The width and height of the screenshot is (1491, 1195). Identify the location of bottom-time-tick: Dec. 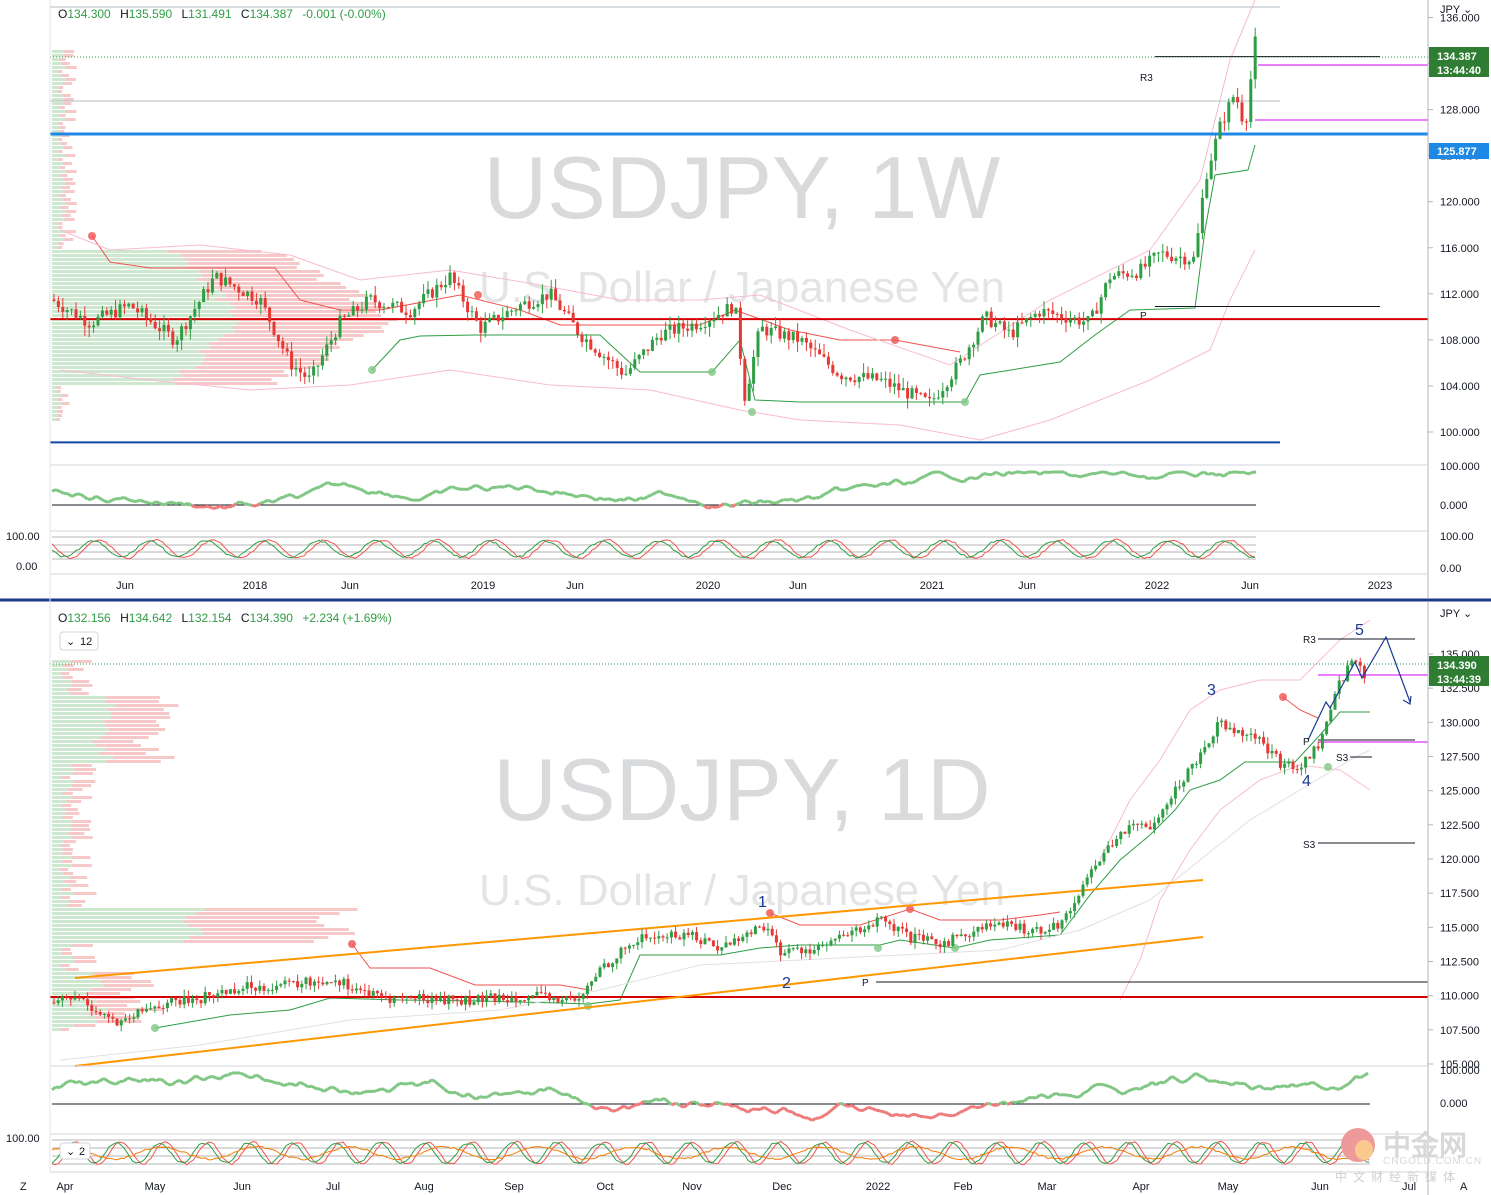
(782, 1187).